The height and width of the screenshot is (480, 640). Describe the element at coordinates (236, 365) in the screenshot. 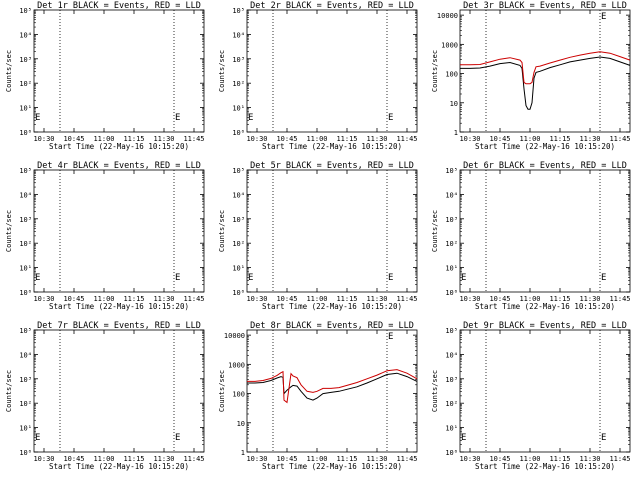

I see `y-tick-label: 1000` at that location.